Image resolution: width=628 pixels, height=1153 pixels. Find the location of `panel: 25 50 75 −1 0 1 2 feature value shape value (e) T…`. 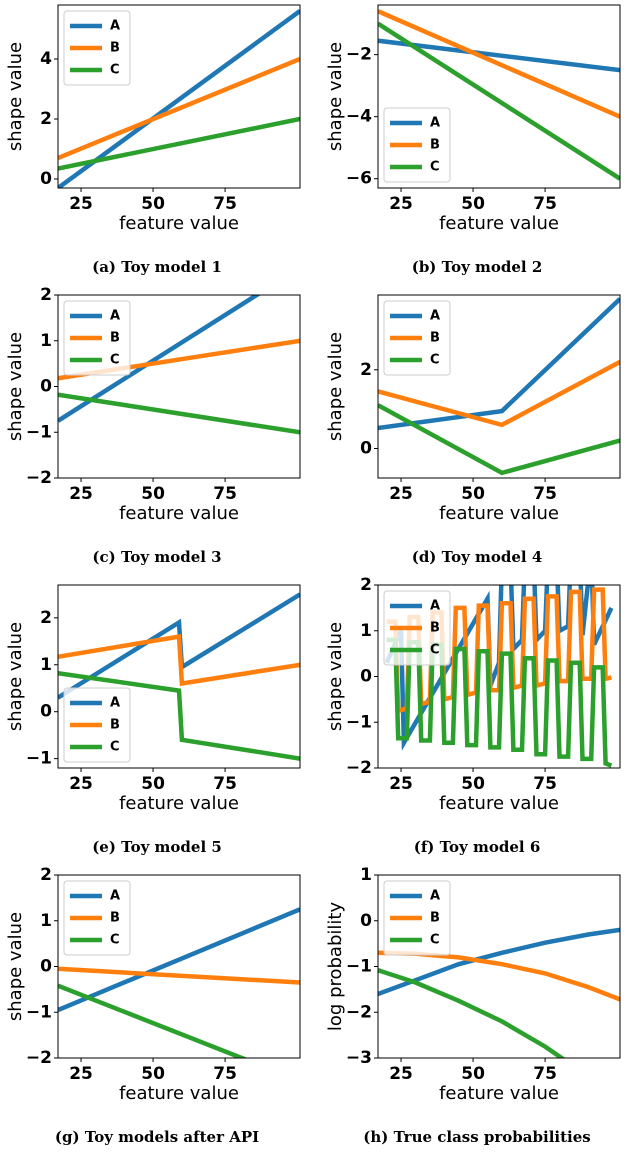

panel: 25 50 75 −1 0 1 2 feature value shape value (e) T… is located at coordinates (153, 720).